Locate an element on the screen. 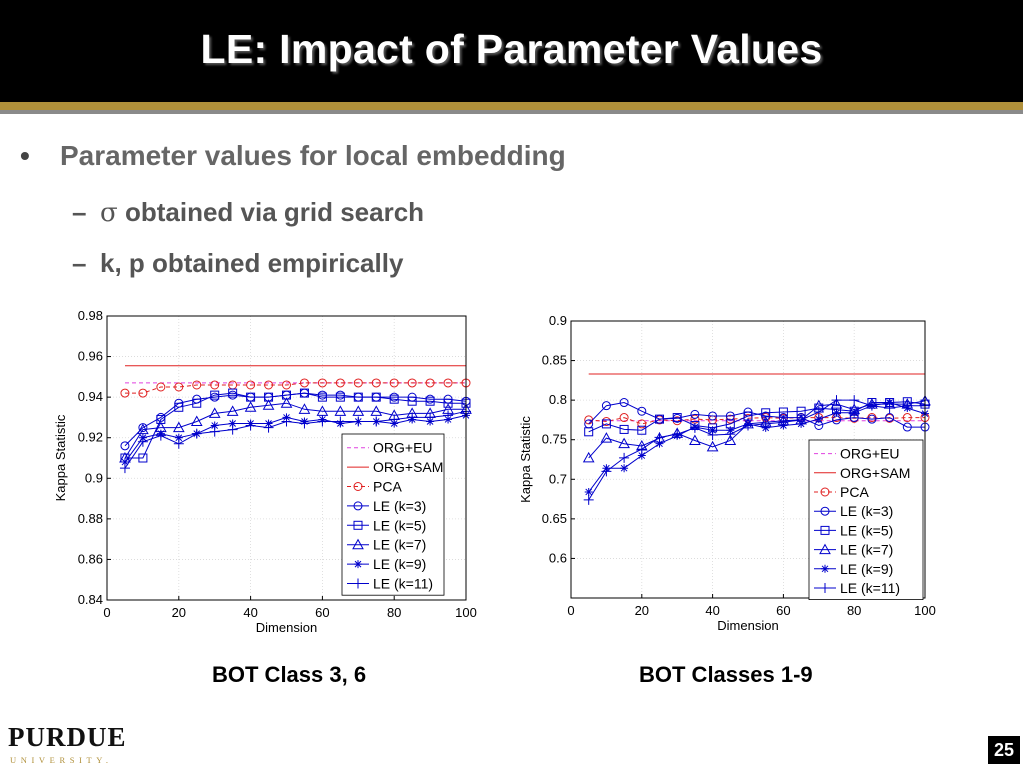 This screenshot has height=767, width=1023. title-underline-gold is located at coordinates (511, 106).